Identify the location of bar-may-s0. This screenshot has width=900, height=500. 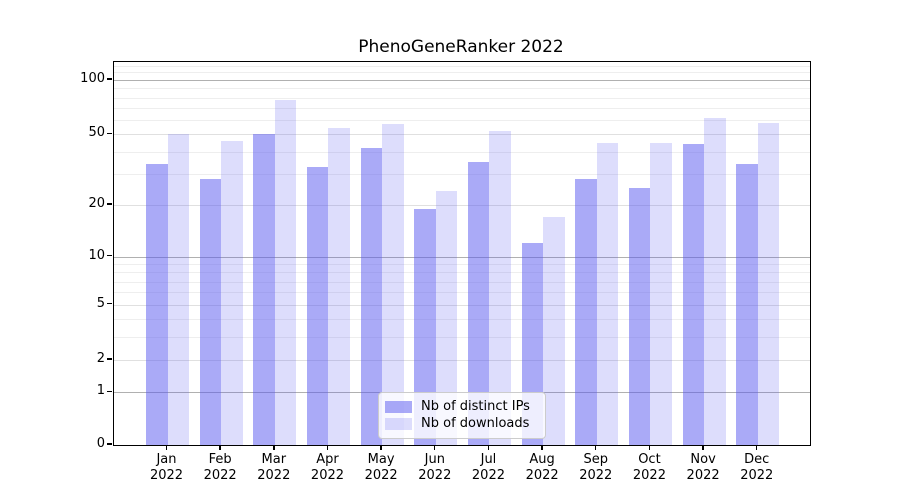
(371, 296).